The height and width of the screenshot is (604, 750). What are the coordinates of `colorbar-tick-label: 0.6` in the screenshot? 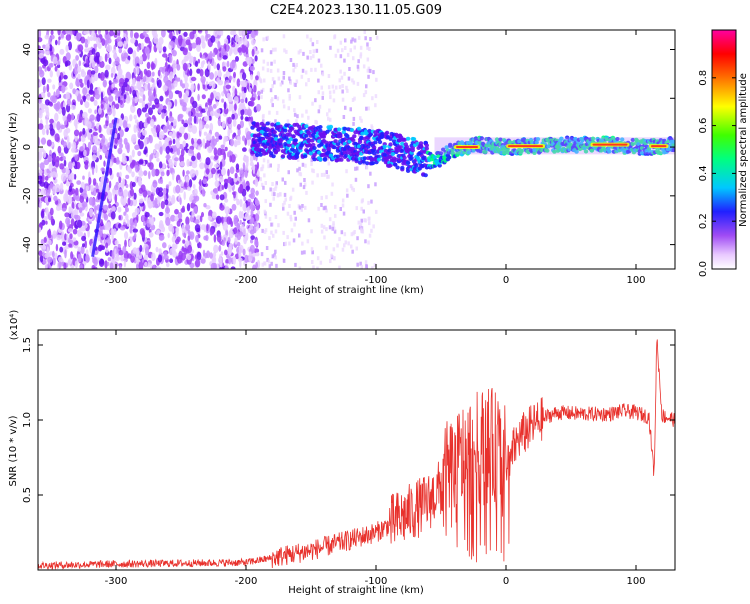 It's located at (703, 126).